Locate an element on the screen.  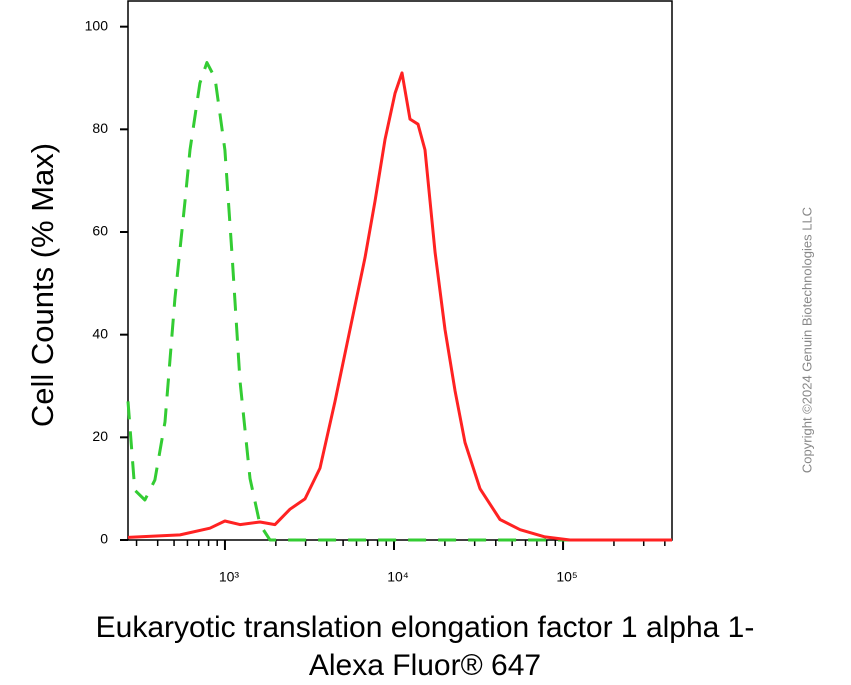
y-tick-label: 0 is located at coordinates (104, 539).